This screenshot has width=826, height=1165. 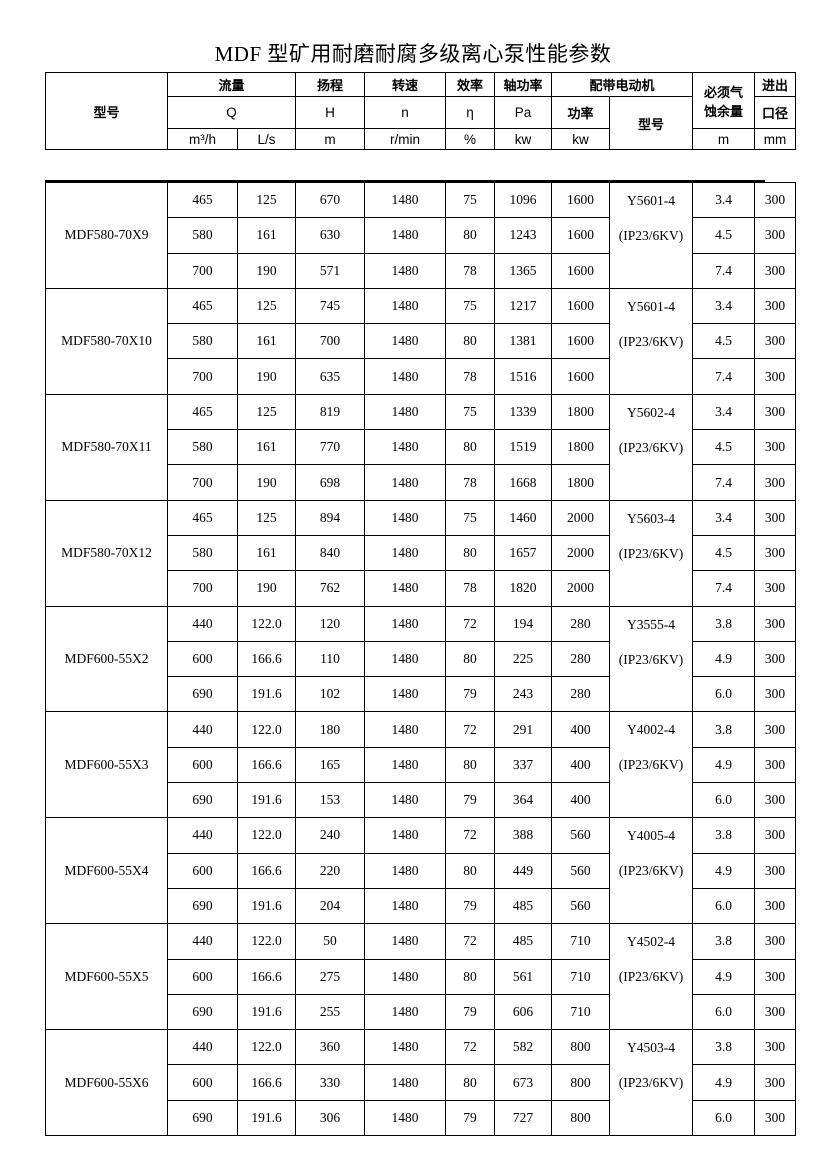 What do you see at coordinates (106, 871) in the screenshot?
I see `model-cell: MDF600-55X4` at bounding box center [106, 871].